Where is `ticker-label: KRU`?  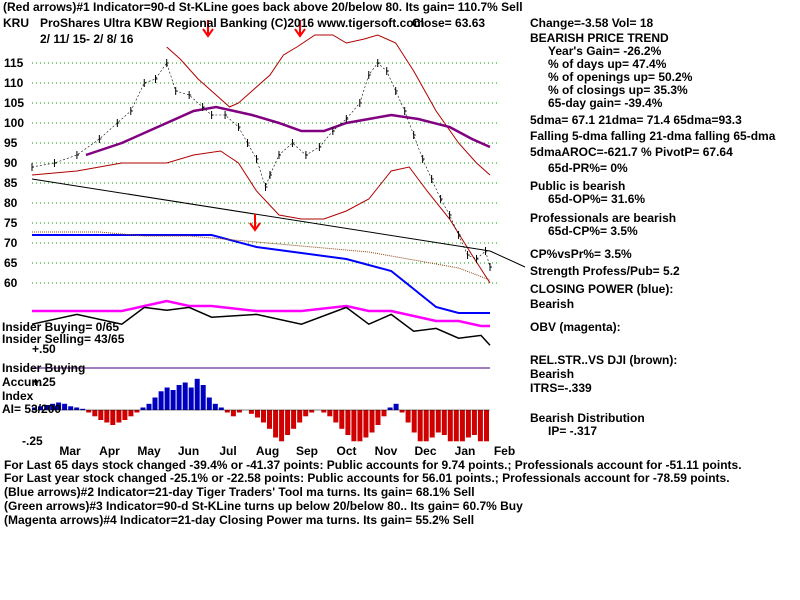
ticker-label: KRU is located at coordinates (16, 23).